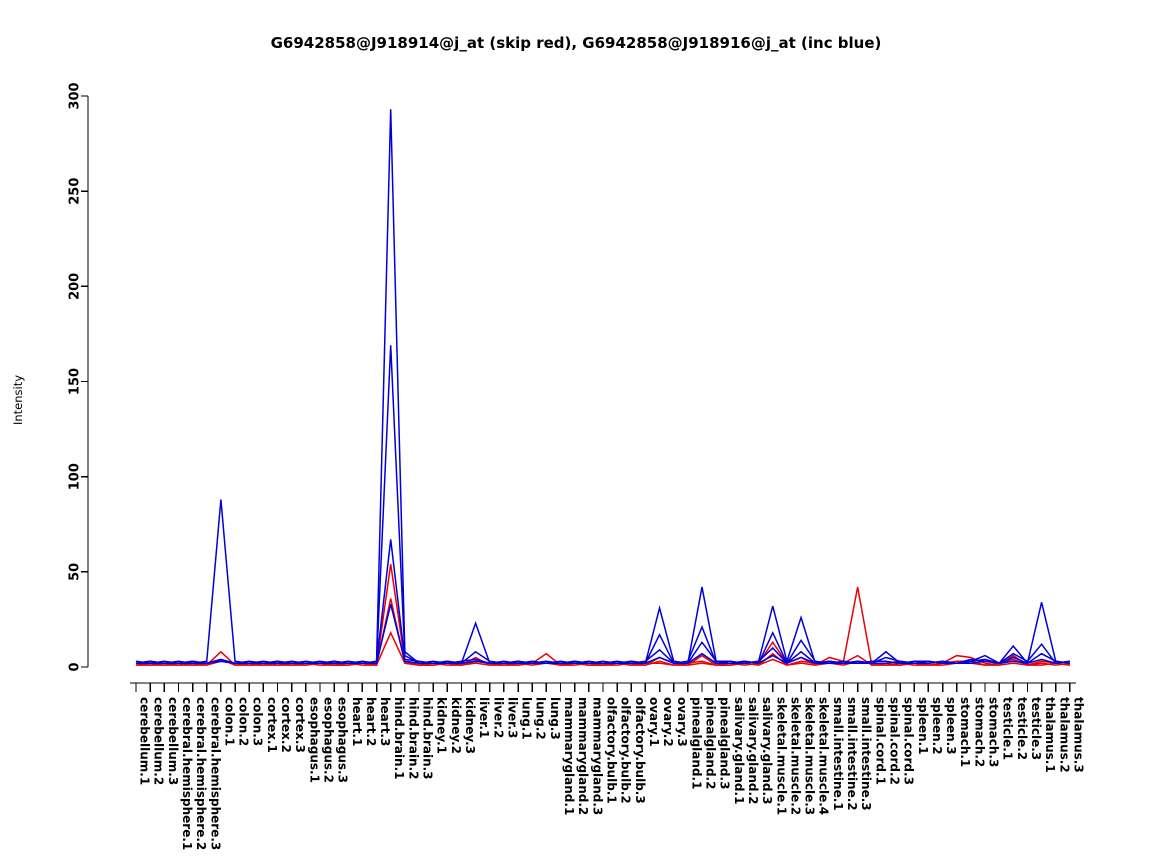 This screenshot has width=1152, height=864. I want to click on x-tick-label: ovary.1, so click(654, 722).